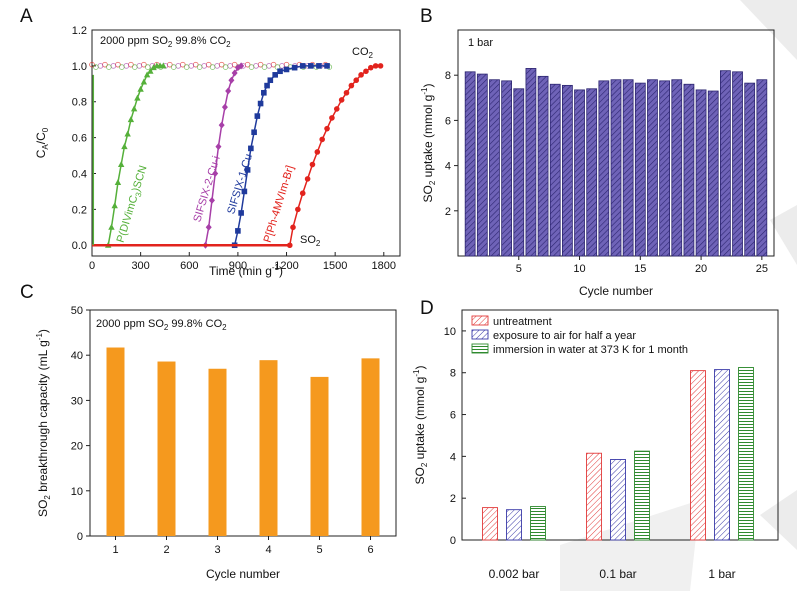 Image resolution: width=797 pixels, height=591 pixels. What do you see at coordinates (199, 41) in the screenshot?
I see `chart-title-text-2: 99.8% CO` at bounding box center [199, 41].